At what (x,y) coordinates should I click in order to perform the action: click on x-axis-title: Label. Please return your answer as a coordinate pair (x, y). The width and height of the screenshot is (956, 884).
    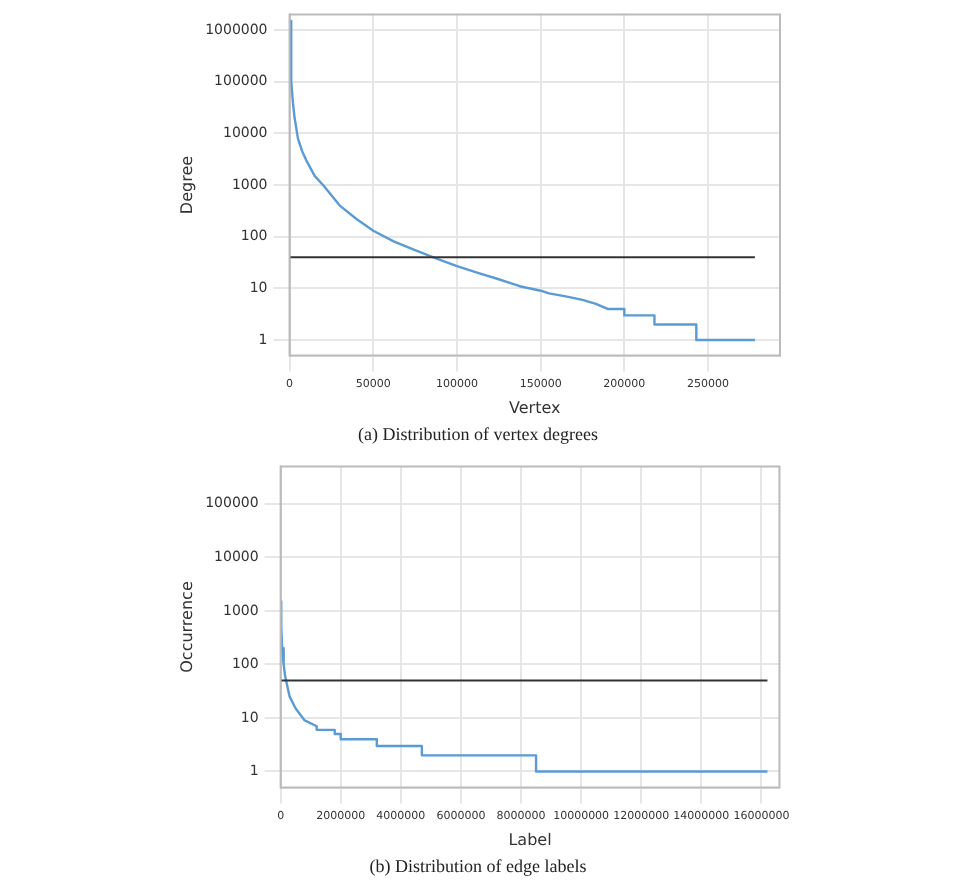
    Looking at the image, I should click on (530, 839).